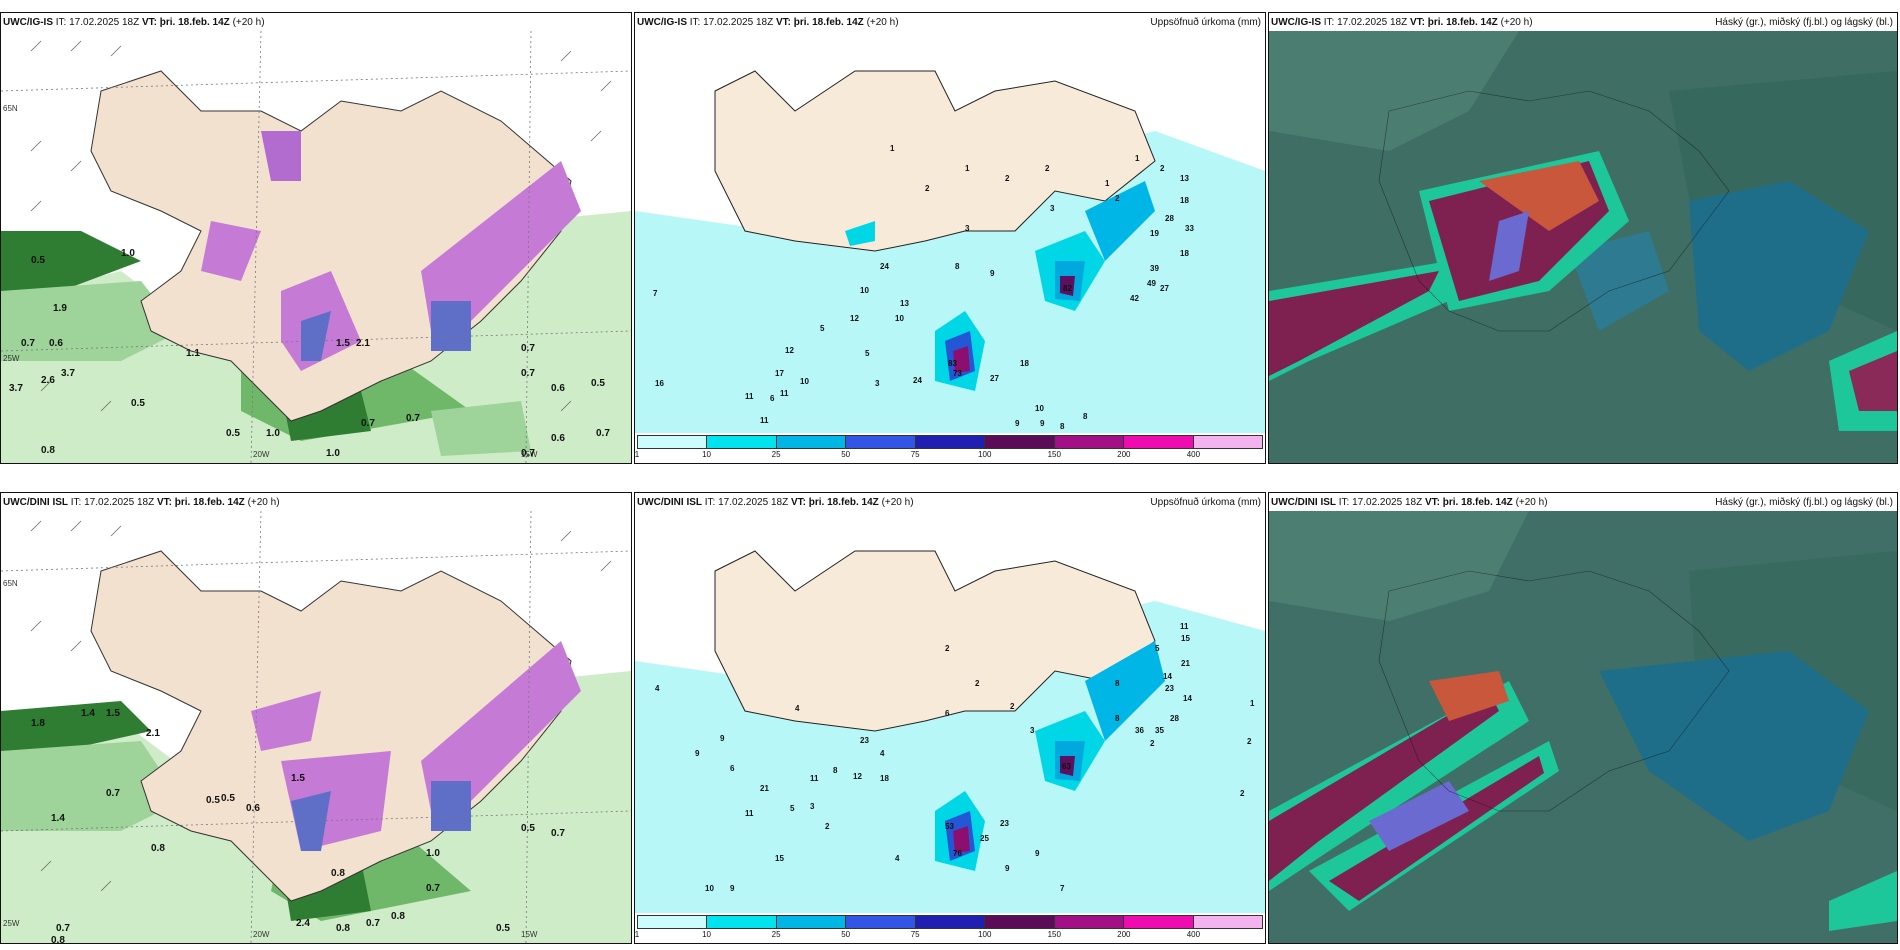 This screenshot has height=950, width=1900. Describe the element at coordinates (38, 723) in the screenshot. I see `value-label: 1.8` at that location.